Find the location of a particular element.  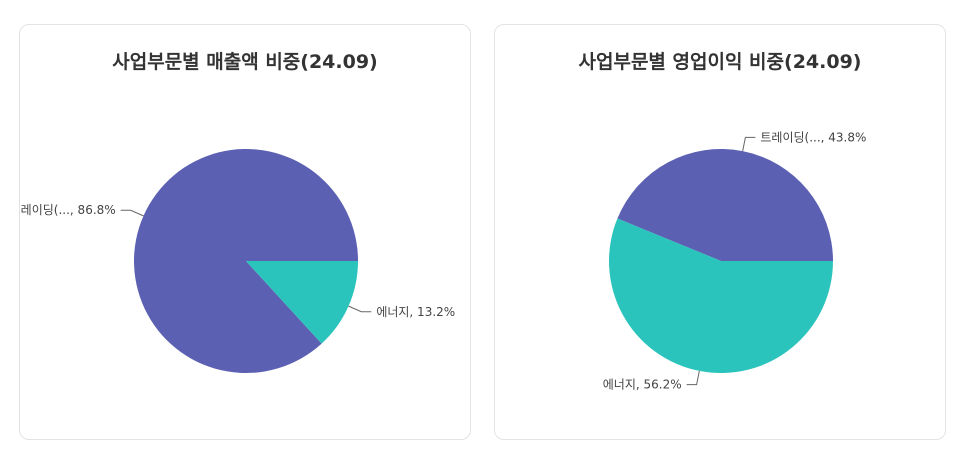

slice-label: 트레이딩(..., 43.8% is located at coordinates (813, 137).